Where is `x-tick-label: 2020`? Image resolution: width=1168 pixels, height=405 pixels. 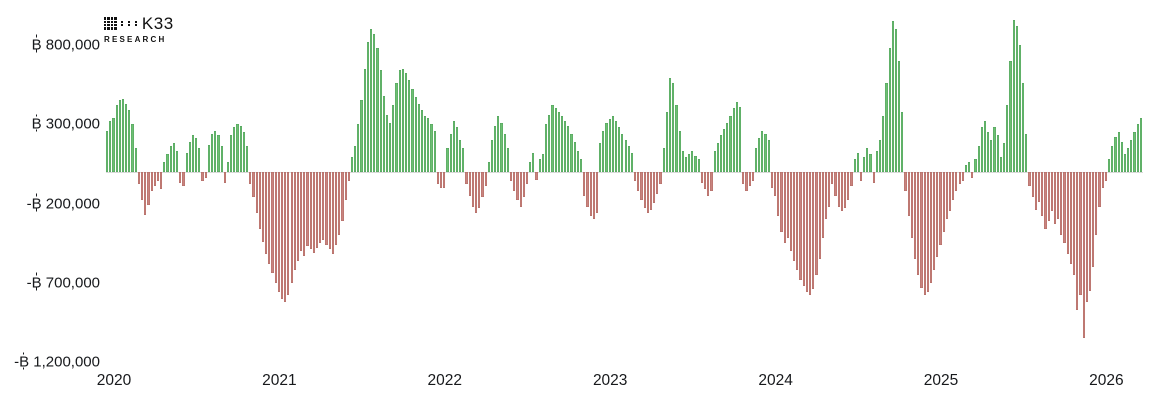
x-tick-label: 2020 is located at coordinates (114, 380).